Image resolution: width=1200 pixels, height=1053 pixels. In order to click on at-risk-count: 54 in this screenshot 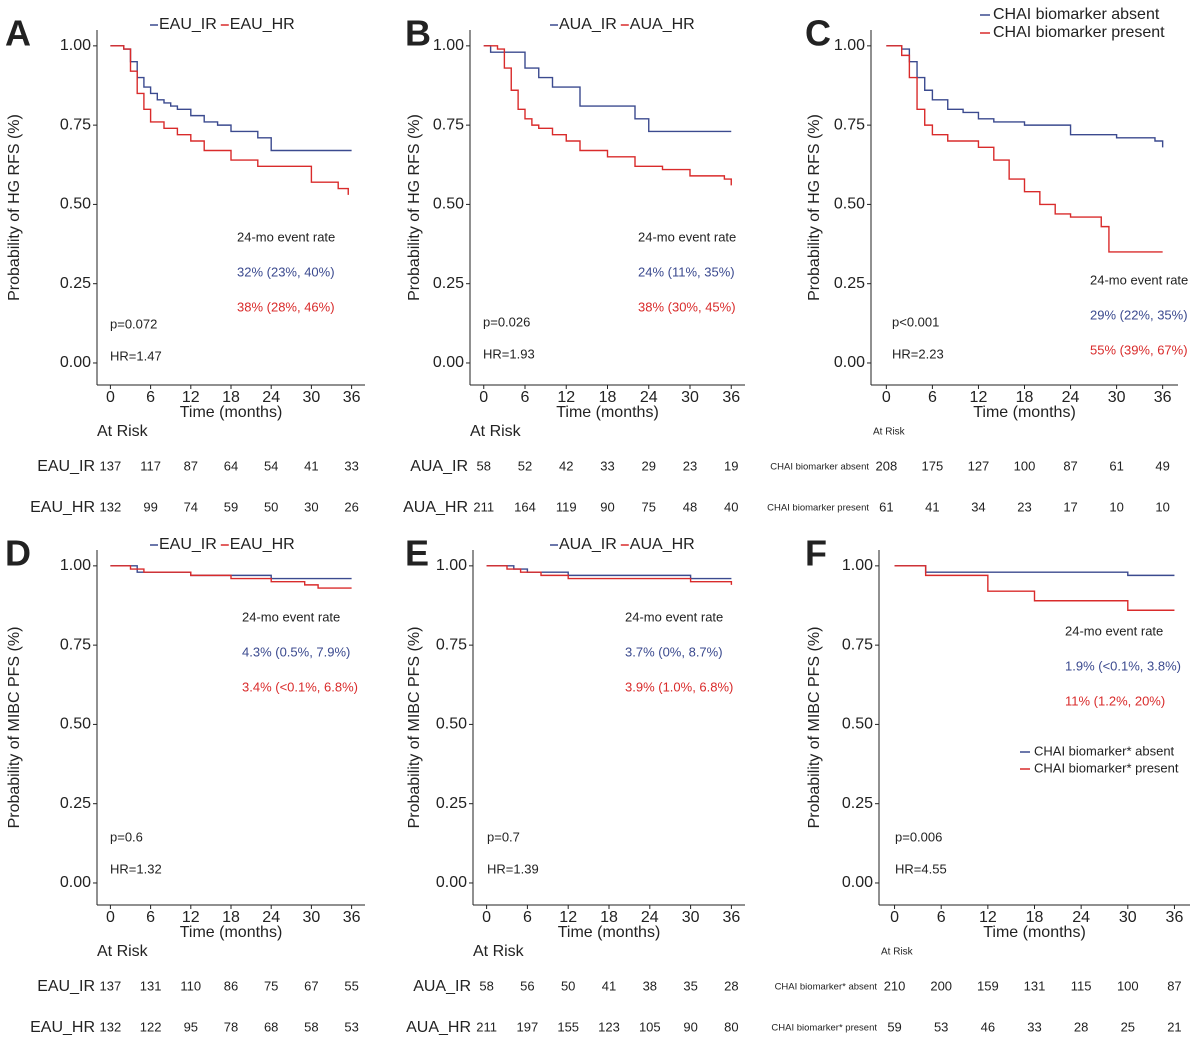, I will do `click(271, 465)`.